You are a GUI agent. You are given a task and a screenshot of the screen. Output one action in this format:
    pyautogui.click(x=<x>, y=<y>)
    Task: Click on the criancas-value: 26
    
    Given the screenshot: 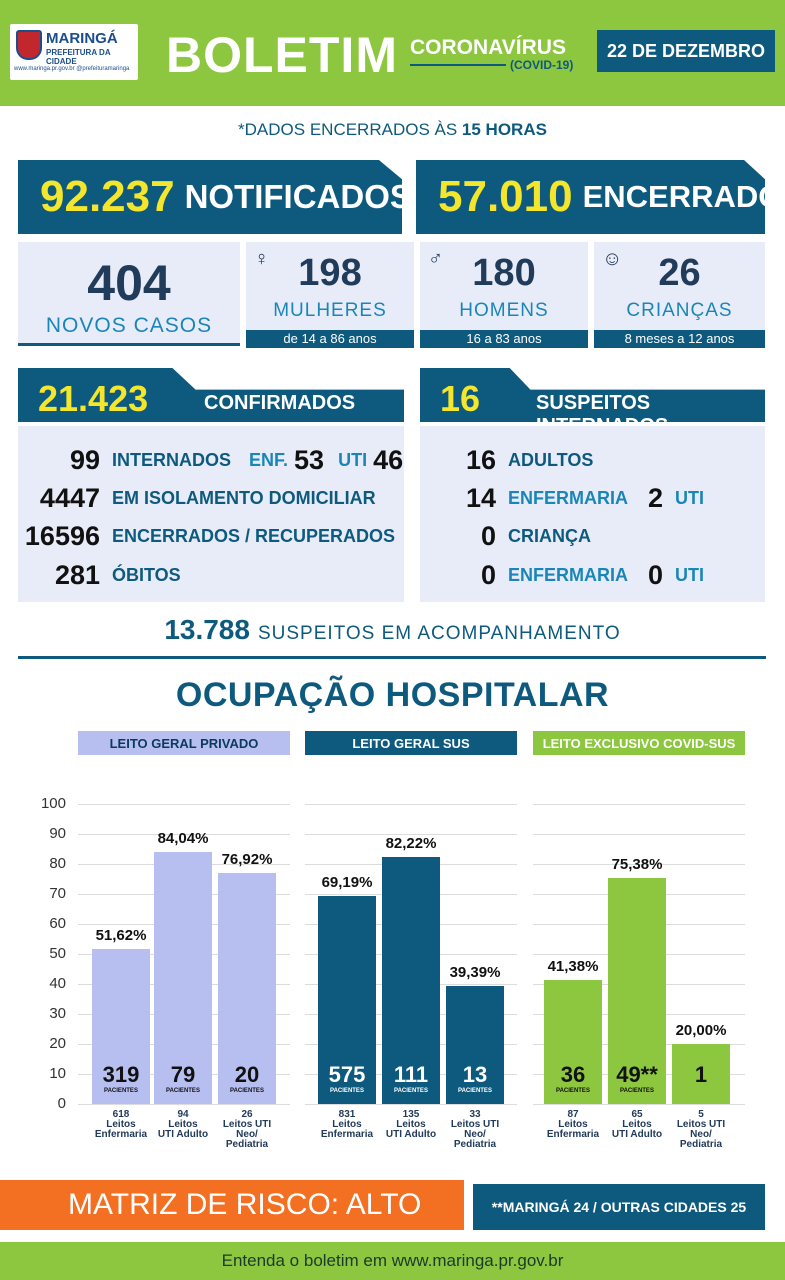 What is the action you would take?
    pyautogui.click(x=679, y=273)
    